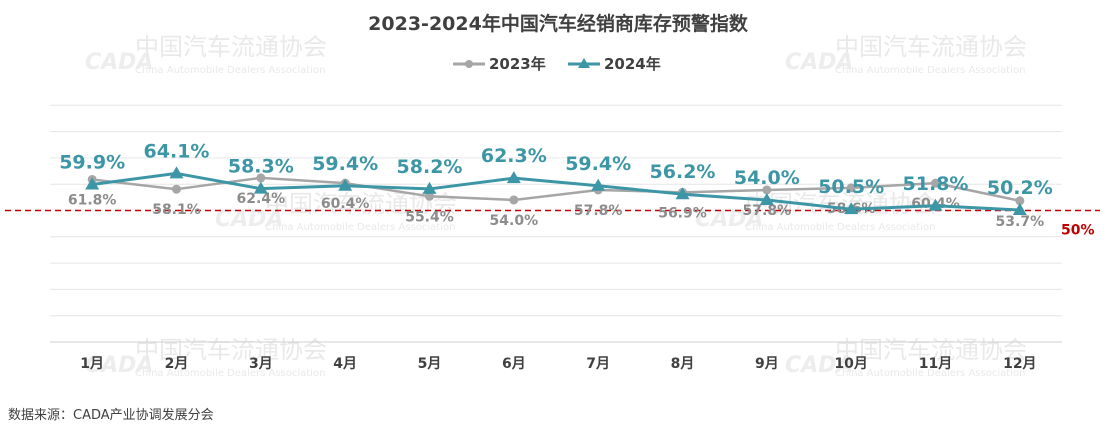  What do you see at coordinates (92, 200) in the screenshot?
I see `data-label: 61.8%` at bounding box center [92, 200].